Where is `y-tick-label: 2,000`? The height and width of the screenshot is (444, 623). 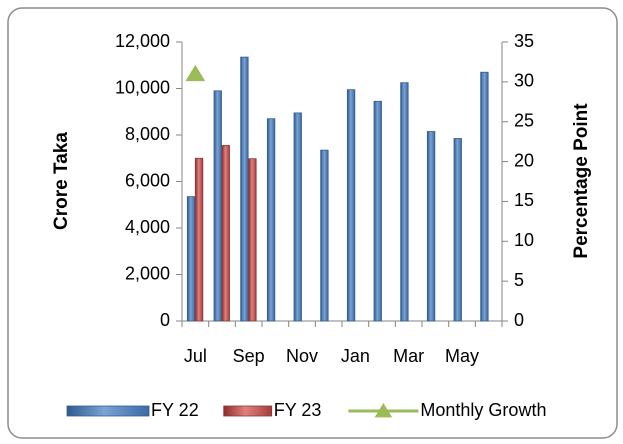 y-tick-label: 2,000 is located at coordinates (147, 273).